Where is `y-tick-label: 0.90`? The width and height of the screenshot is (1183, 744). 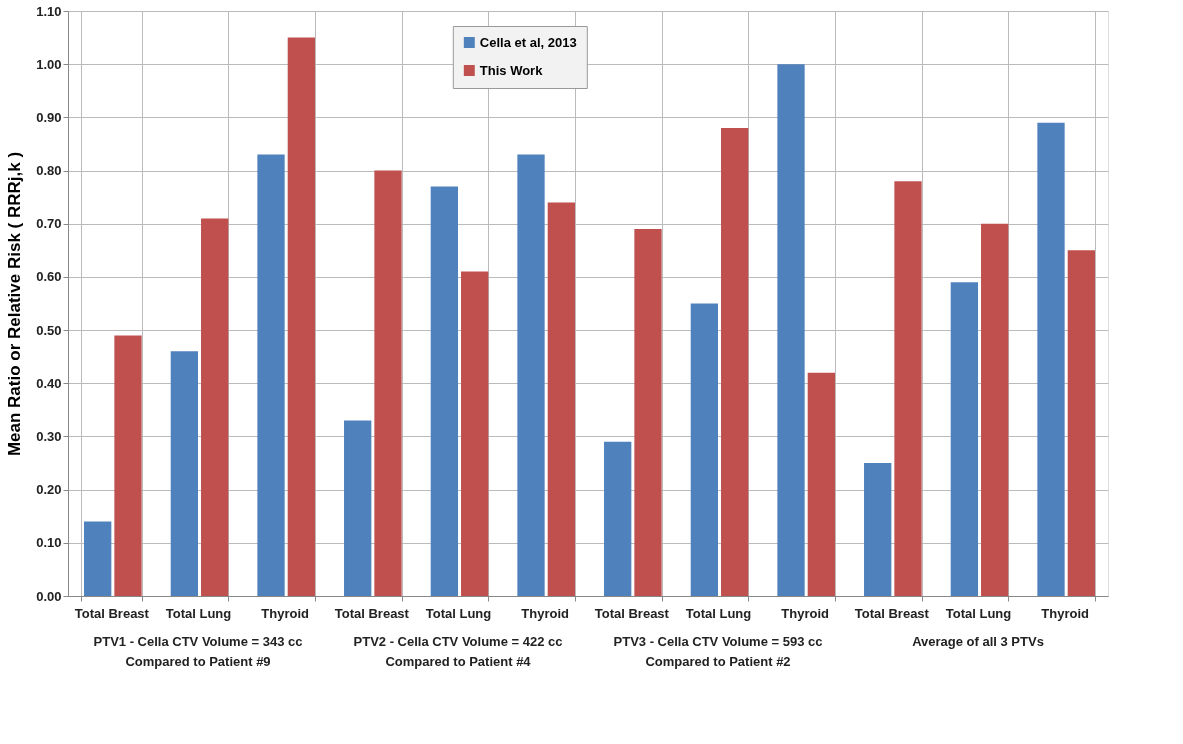
y-tick-label: 0.90 is located at coordinates (49, 117).